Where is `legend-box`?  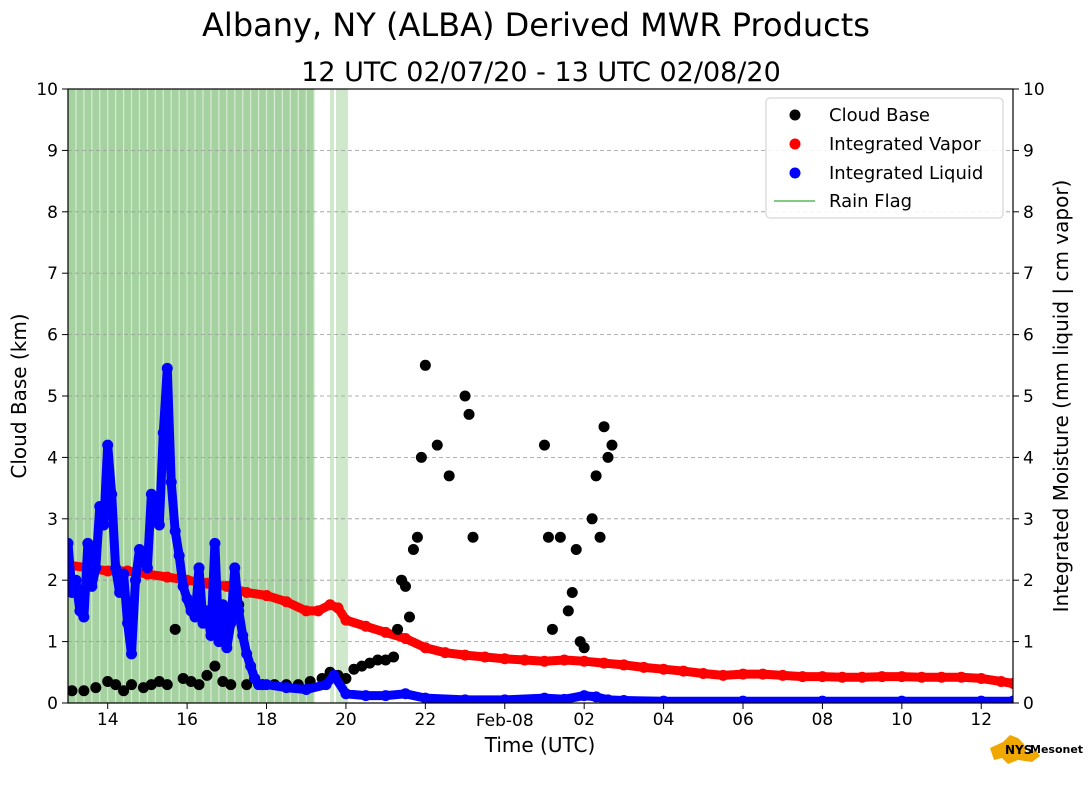 legend-box is located at coordinates (884, 158).